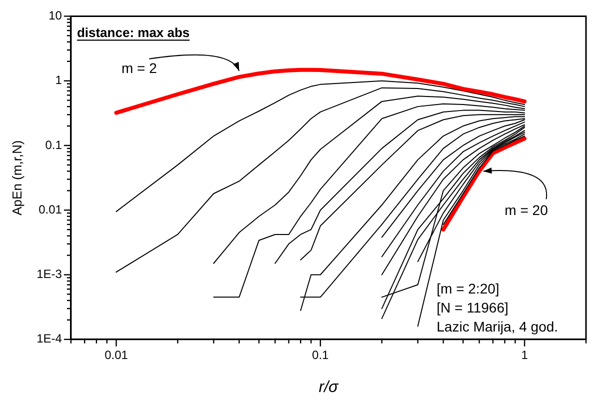 The height and width of the screenshot is (401, 595). What do you see at coordinates (133, 32) in the screenshot?
I see `text: distance: max abs` at bounding box center [133, 32].